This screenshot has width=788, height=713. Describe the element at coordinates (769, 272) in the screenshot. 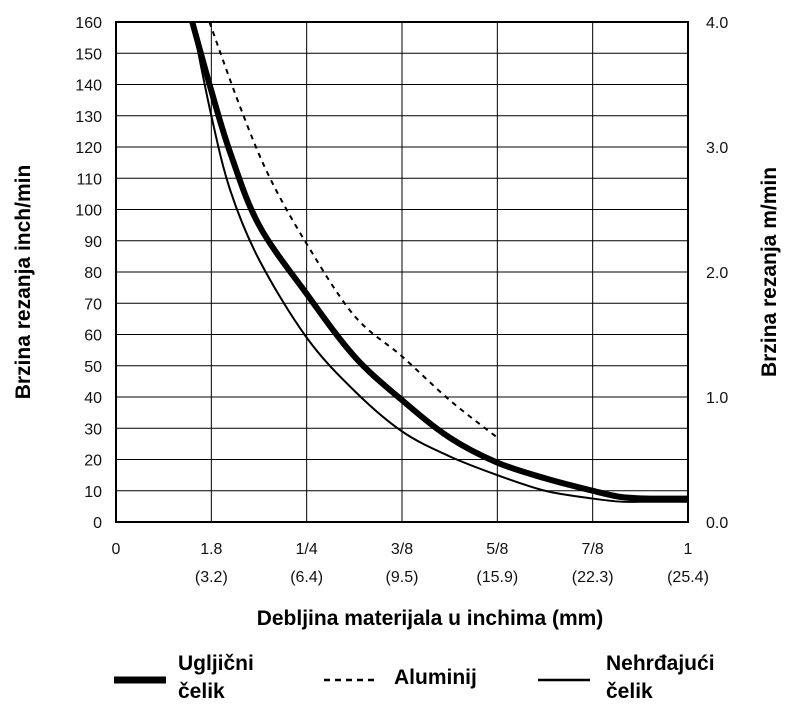

I see `y2-axis-title: Brzina rezanja m/min` at that location.